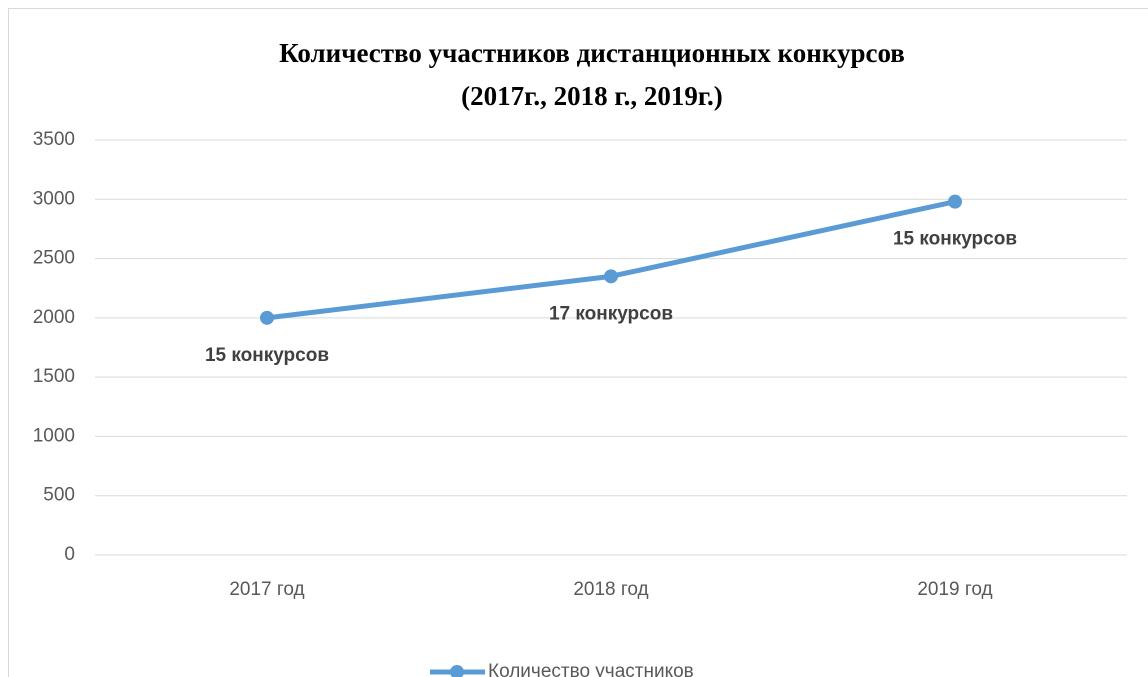 The width and height of the screenshot is (1148, 677). I want to click on legend-label: Количество участников, so click(591, 669).